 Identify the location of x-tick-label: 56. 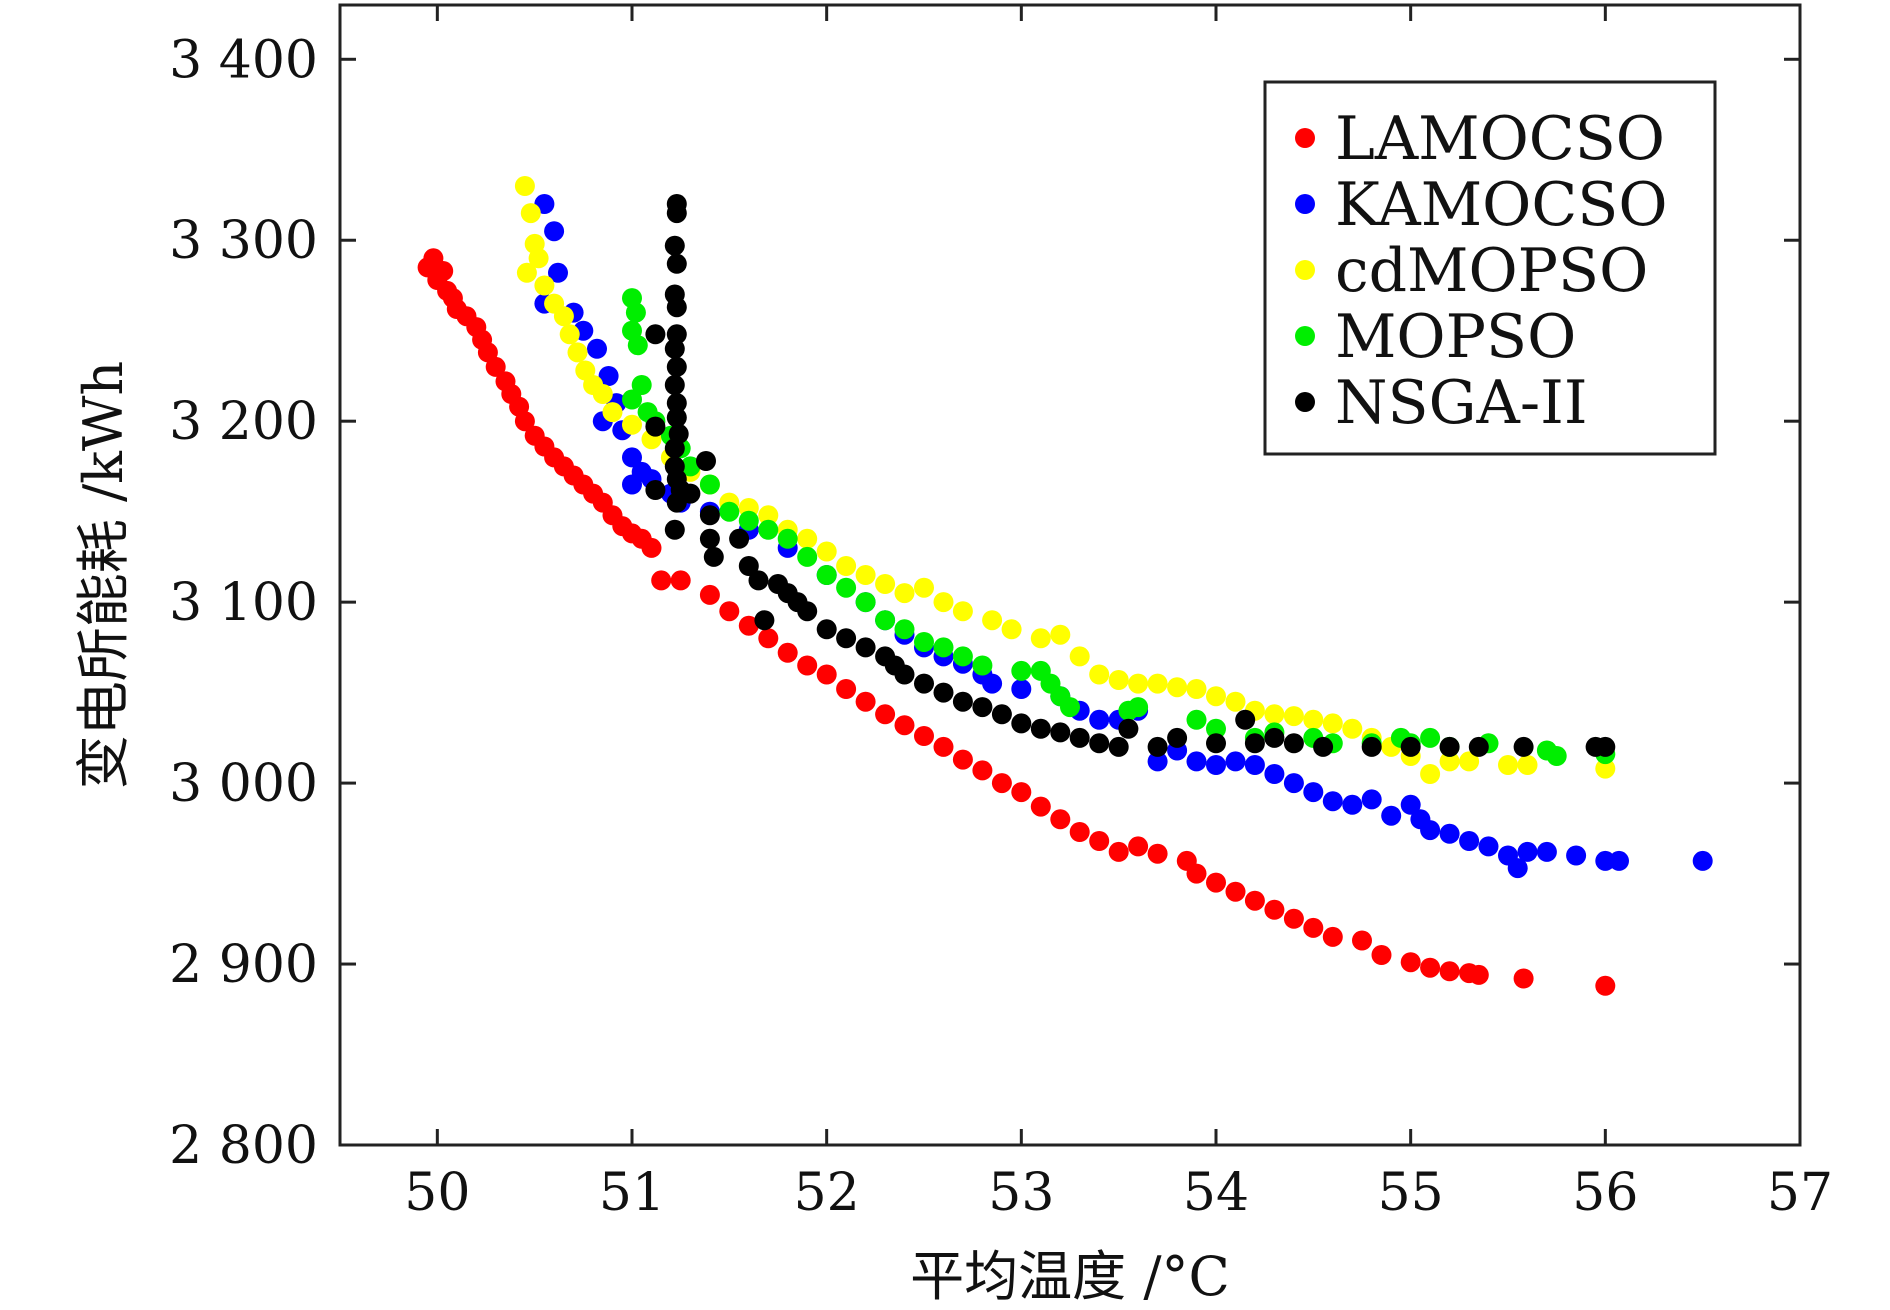
(1605, 1193).